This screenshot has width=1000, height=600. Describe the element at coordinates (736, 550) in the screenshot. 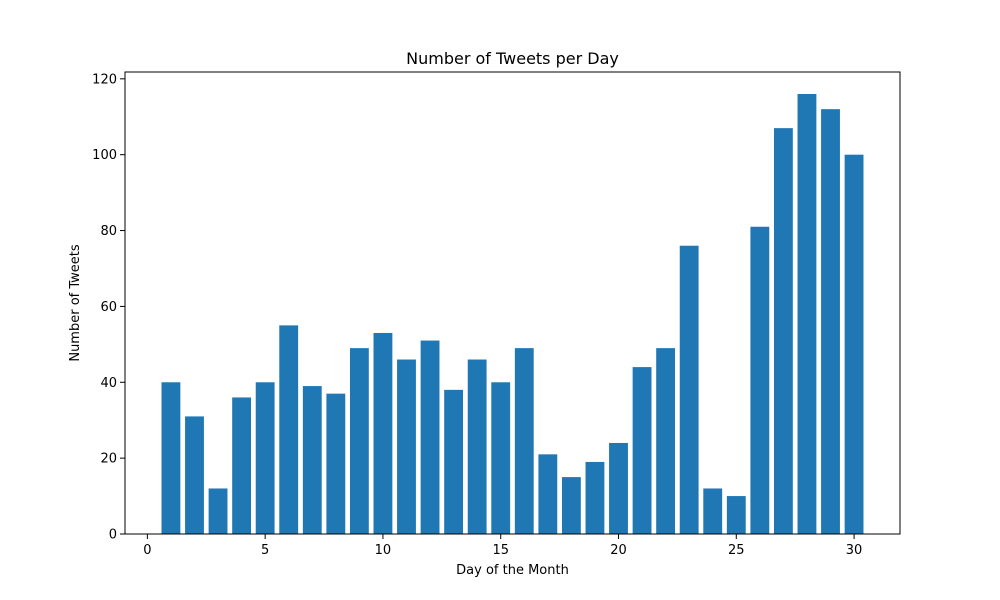

I see `x-tick-label: 25` at that location.